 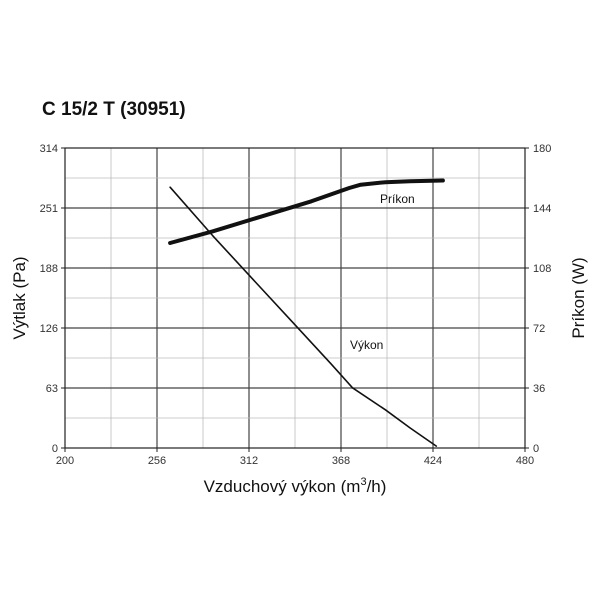 I want to click on y-right-tick-label: 108, so click(x=542, y=269).